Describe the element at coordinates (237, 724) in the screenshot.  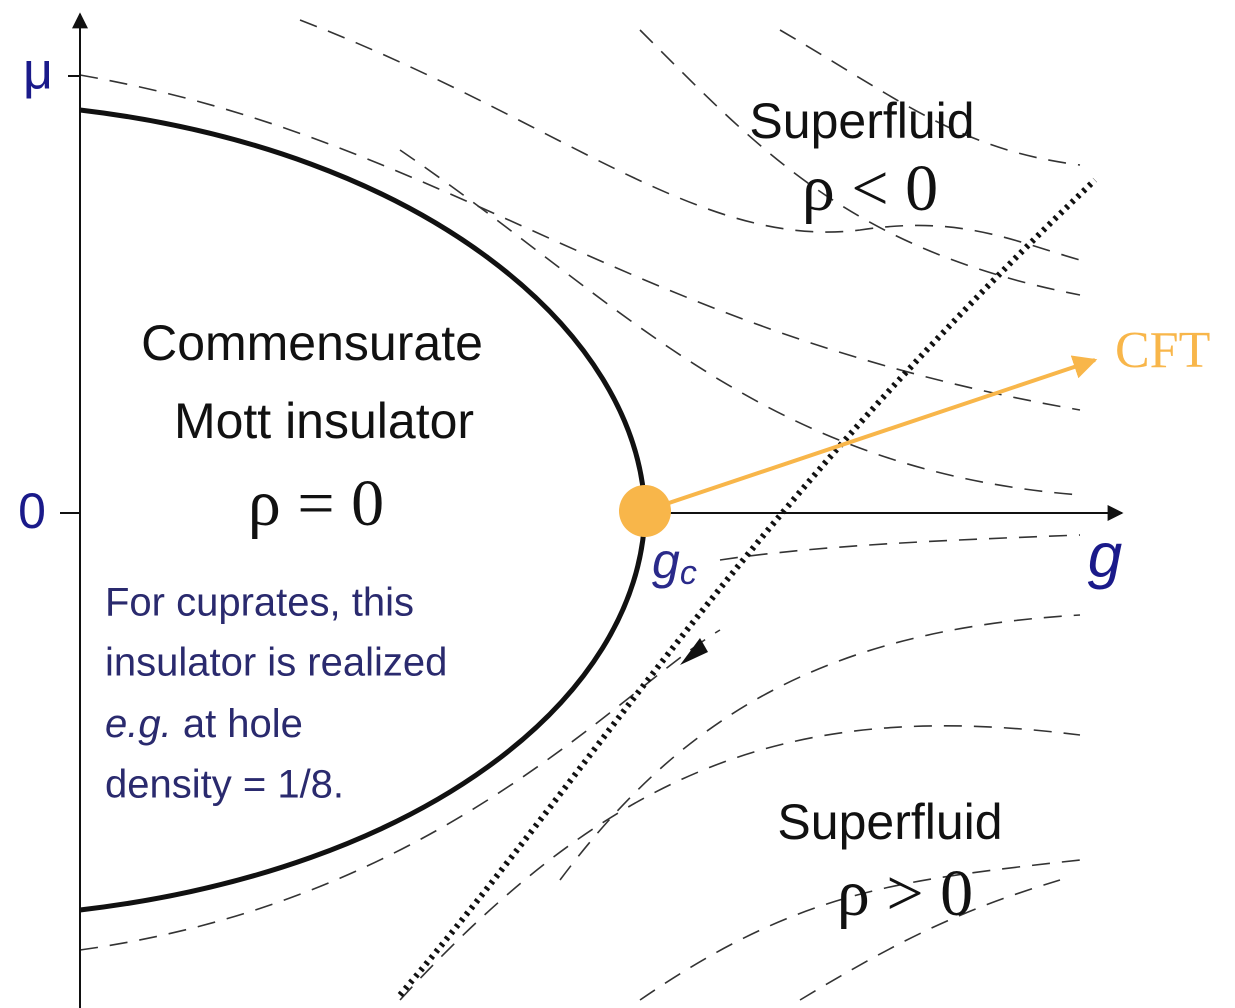
I see `note-text: at hole` at that location.